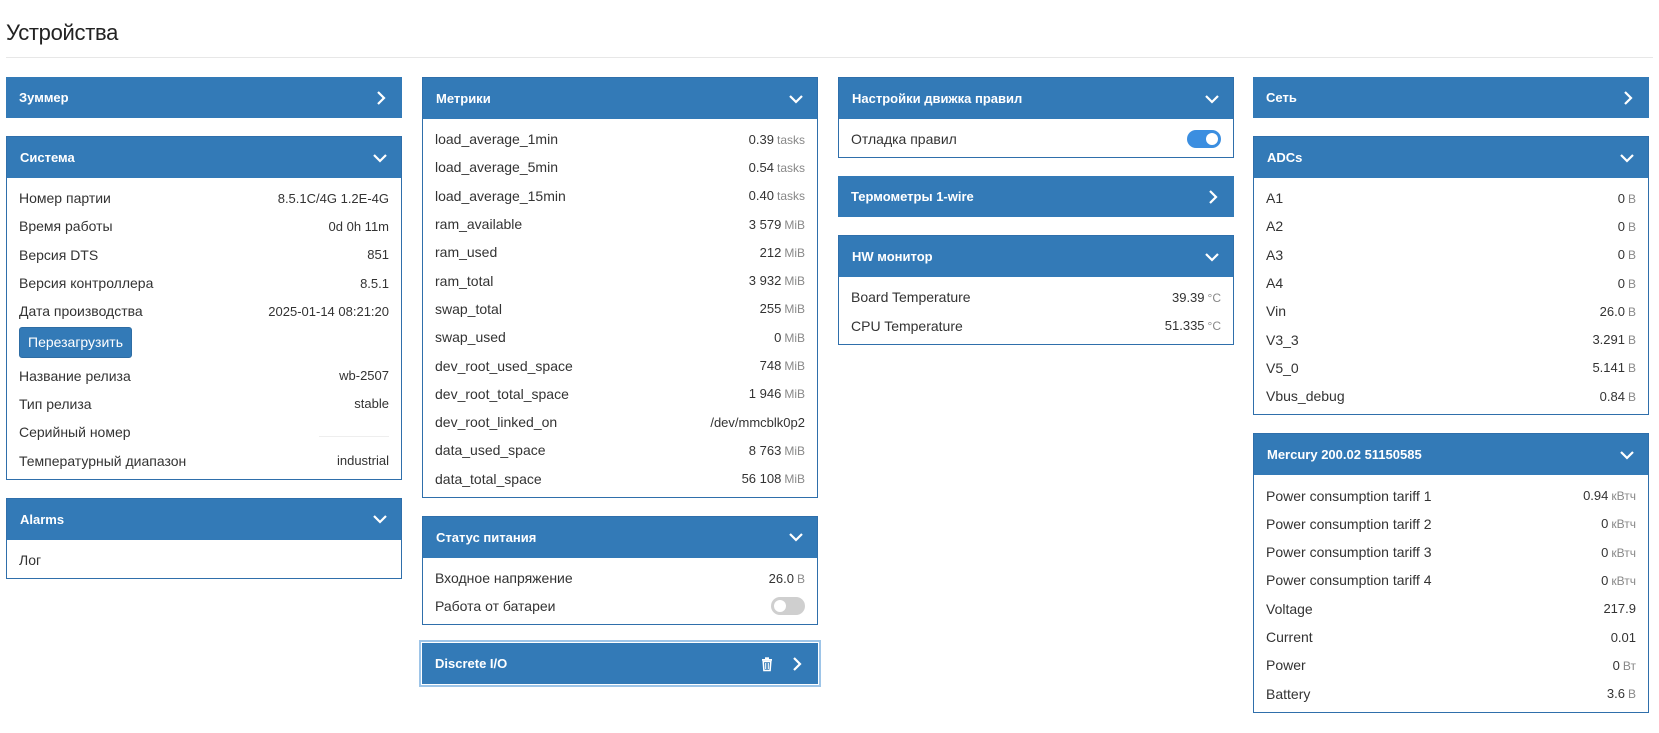 This screenshot has height=733, width=1659. I want to click on rule-debug-toggle, so click(1204, 139).